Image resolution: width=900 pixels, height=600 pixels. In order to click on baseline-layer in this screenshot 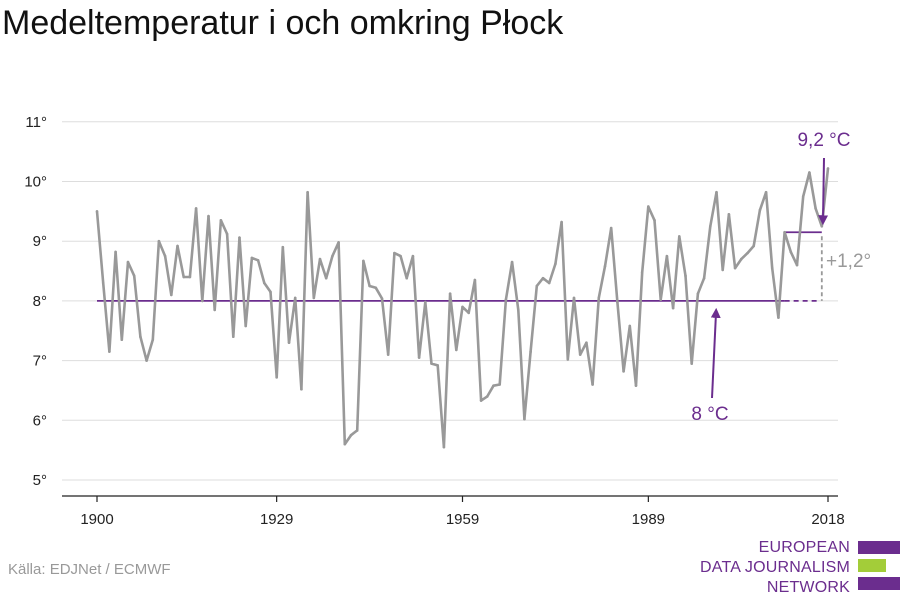, I will do `click(460, 266)`.